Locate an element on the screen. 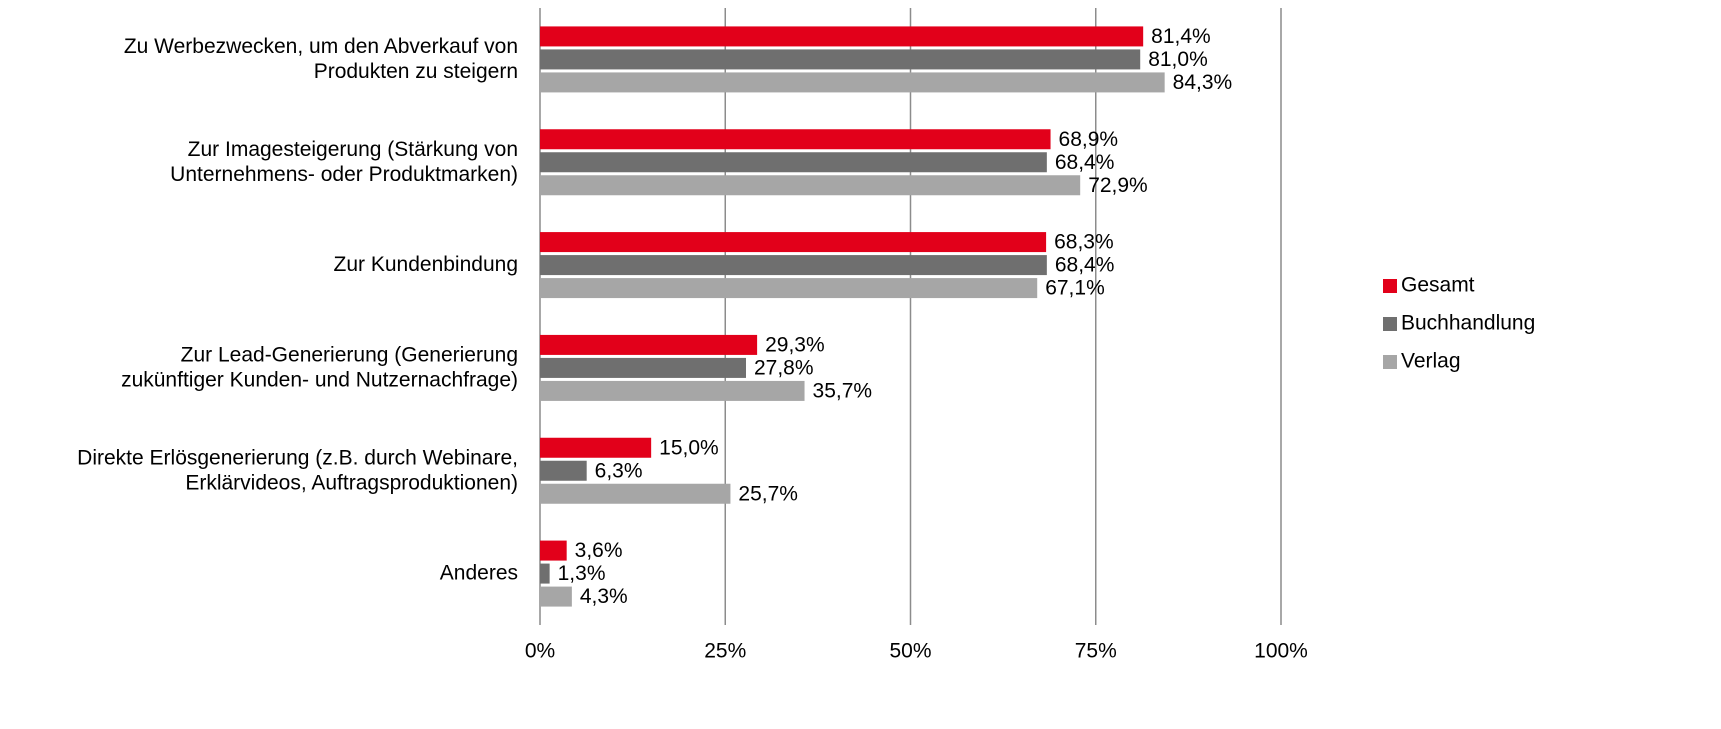 The height and width of the screenshot is (729, 1721). category-label-line: Zur Kundenbindung is located at coordinates (426, 264).